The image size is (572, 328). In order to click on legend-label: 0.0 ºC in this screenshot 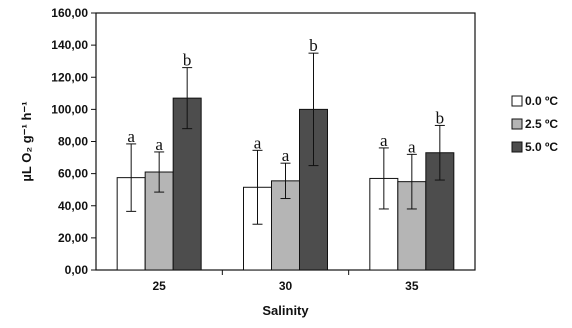, I will do `click(541, 101)`.